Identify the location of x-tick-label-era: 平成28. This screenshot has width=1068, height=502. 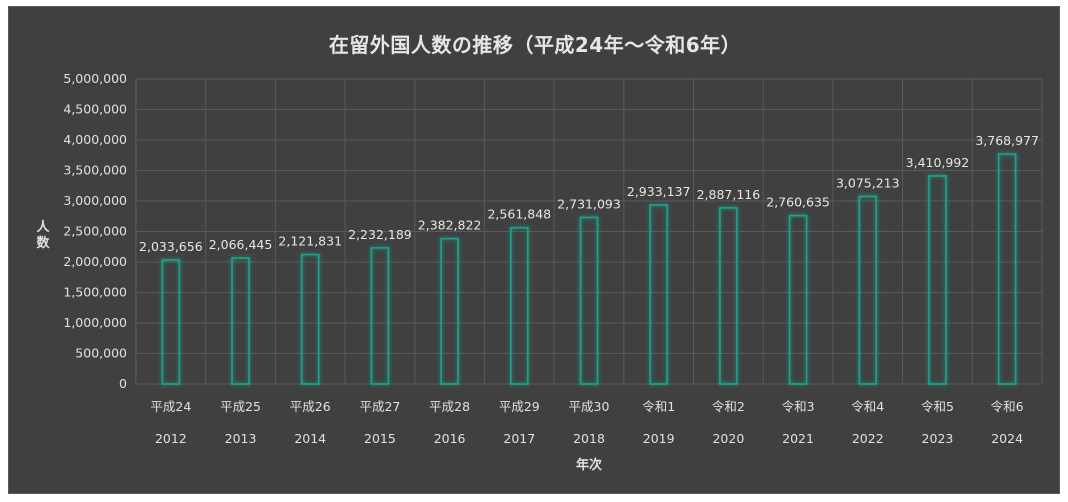
(449, 406).